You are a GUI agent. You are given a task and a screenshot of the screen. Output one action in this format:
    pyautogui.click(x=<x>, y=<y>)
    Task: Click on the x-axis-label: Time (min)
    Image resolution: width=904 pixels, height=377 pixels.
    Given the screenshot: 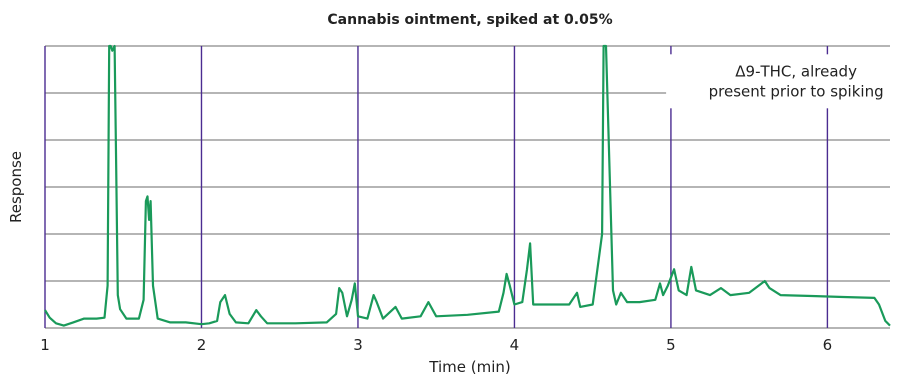 What is the action you would take?
    pyautogui.click(x=469, y=367)
    